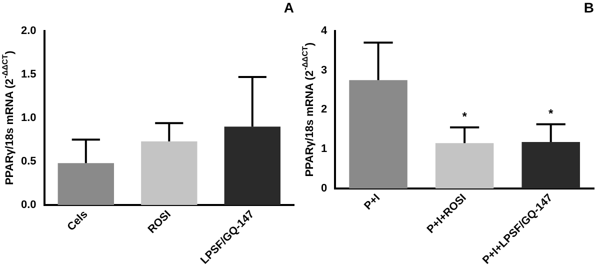 The width and height of the screenshot is (608, 277). Describe the element at coordinates (324, 149) in the screenshot. I see `y-tick-label: 1` at that location.